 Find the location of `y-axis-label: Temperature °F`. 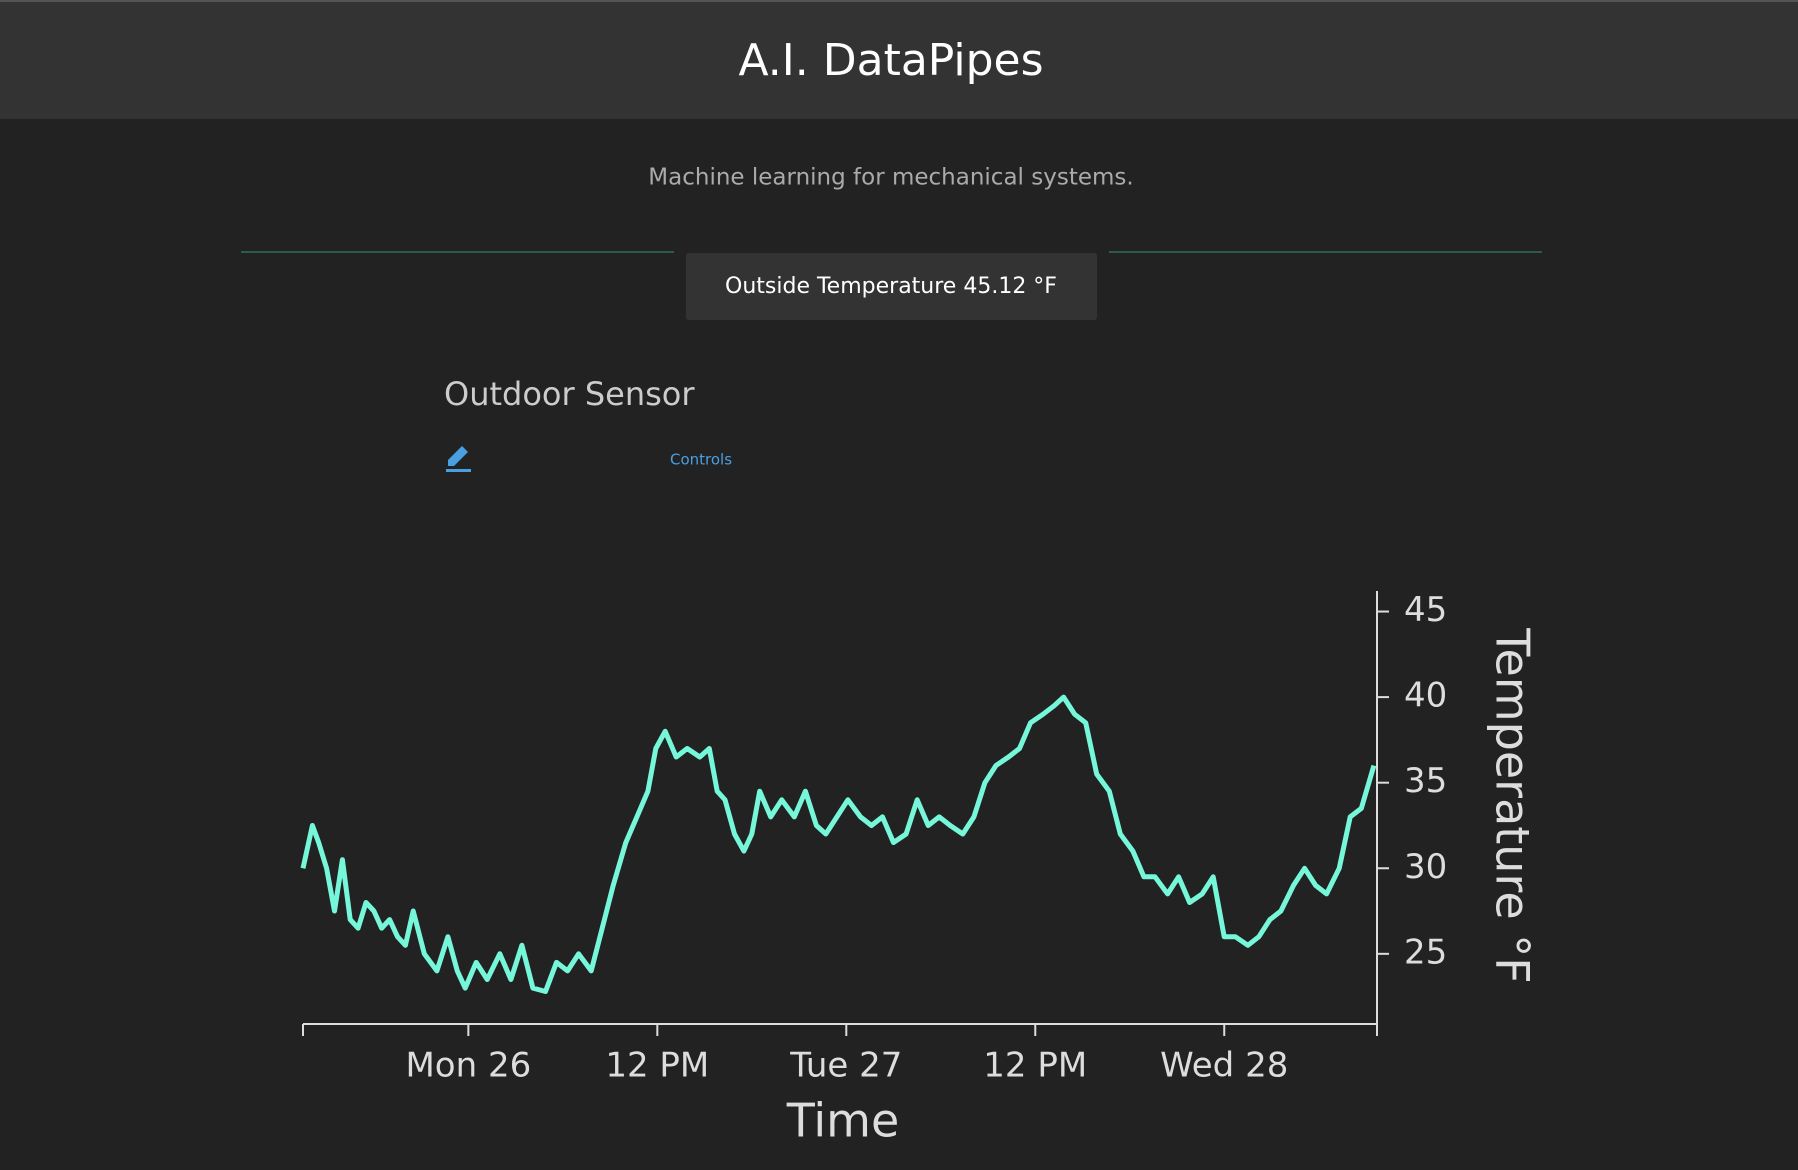

y-axis-label: Temperature °F is located at coordinates (1513, 805).